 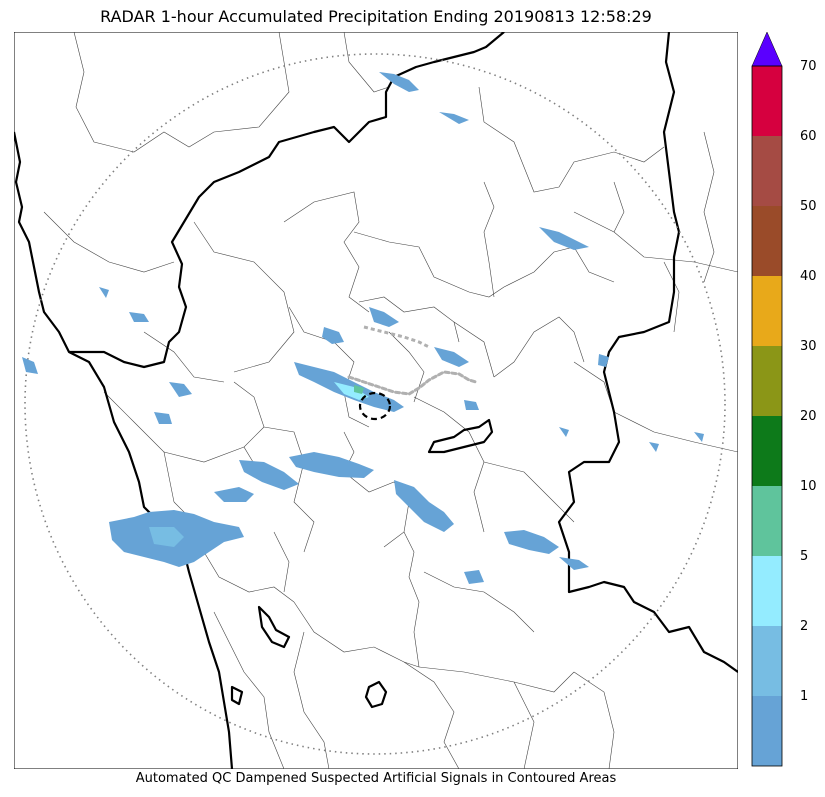 What do you see at coordinates (808, 416) in the screenshot?
I see `colorbar-tick-label: 20` at bounding box center [808, 416].